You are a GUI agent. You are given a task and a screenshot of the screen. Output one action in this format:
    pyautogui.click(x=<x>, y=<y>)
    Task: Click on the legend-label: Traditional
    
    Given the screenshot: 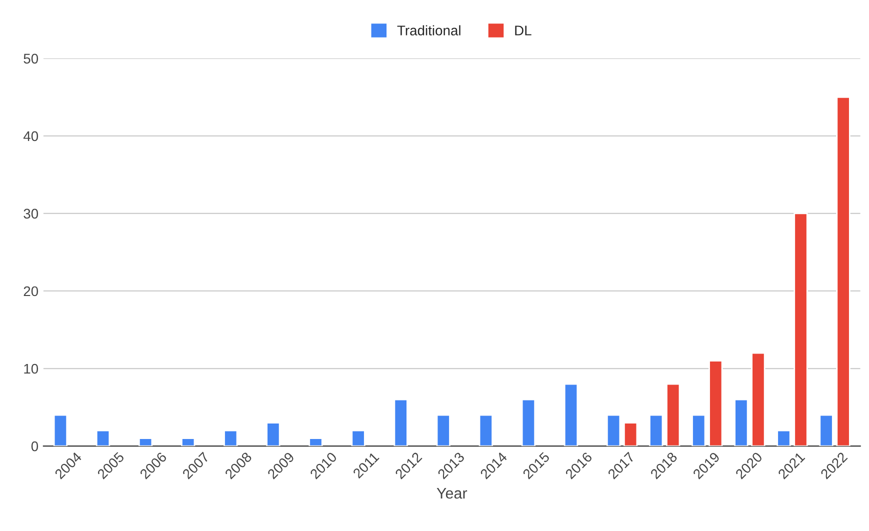 What is the action you would take?
    pyautogui.click(x=428, y=30)
    